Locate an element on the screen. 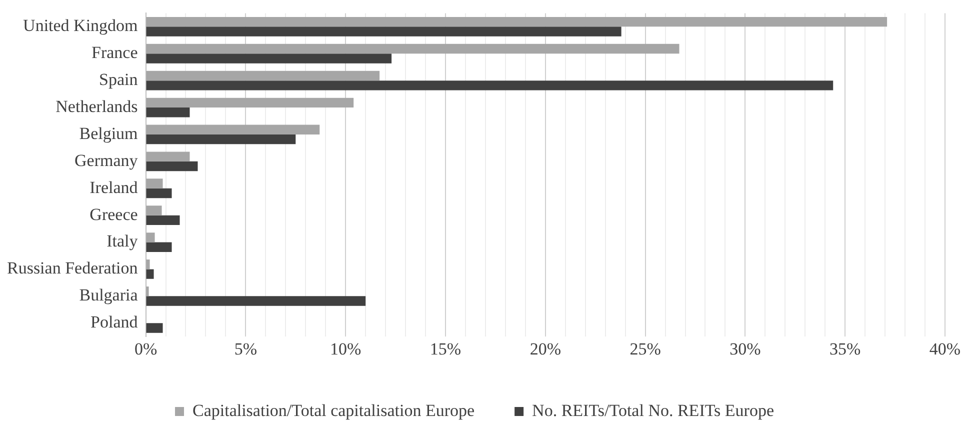  x-tick-label: 5% is located at coordinates (246, 348).